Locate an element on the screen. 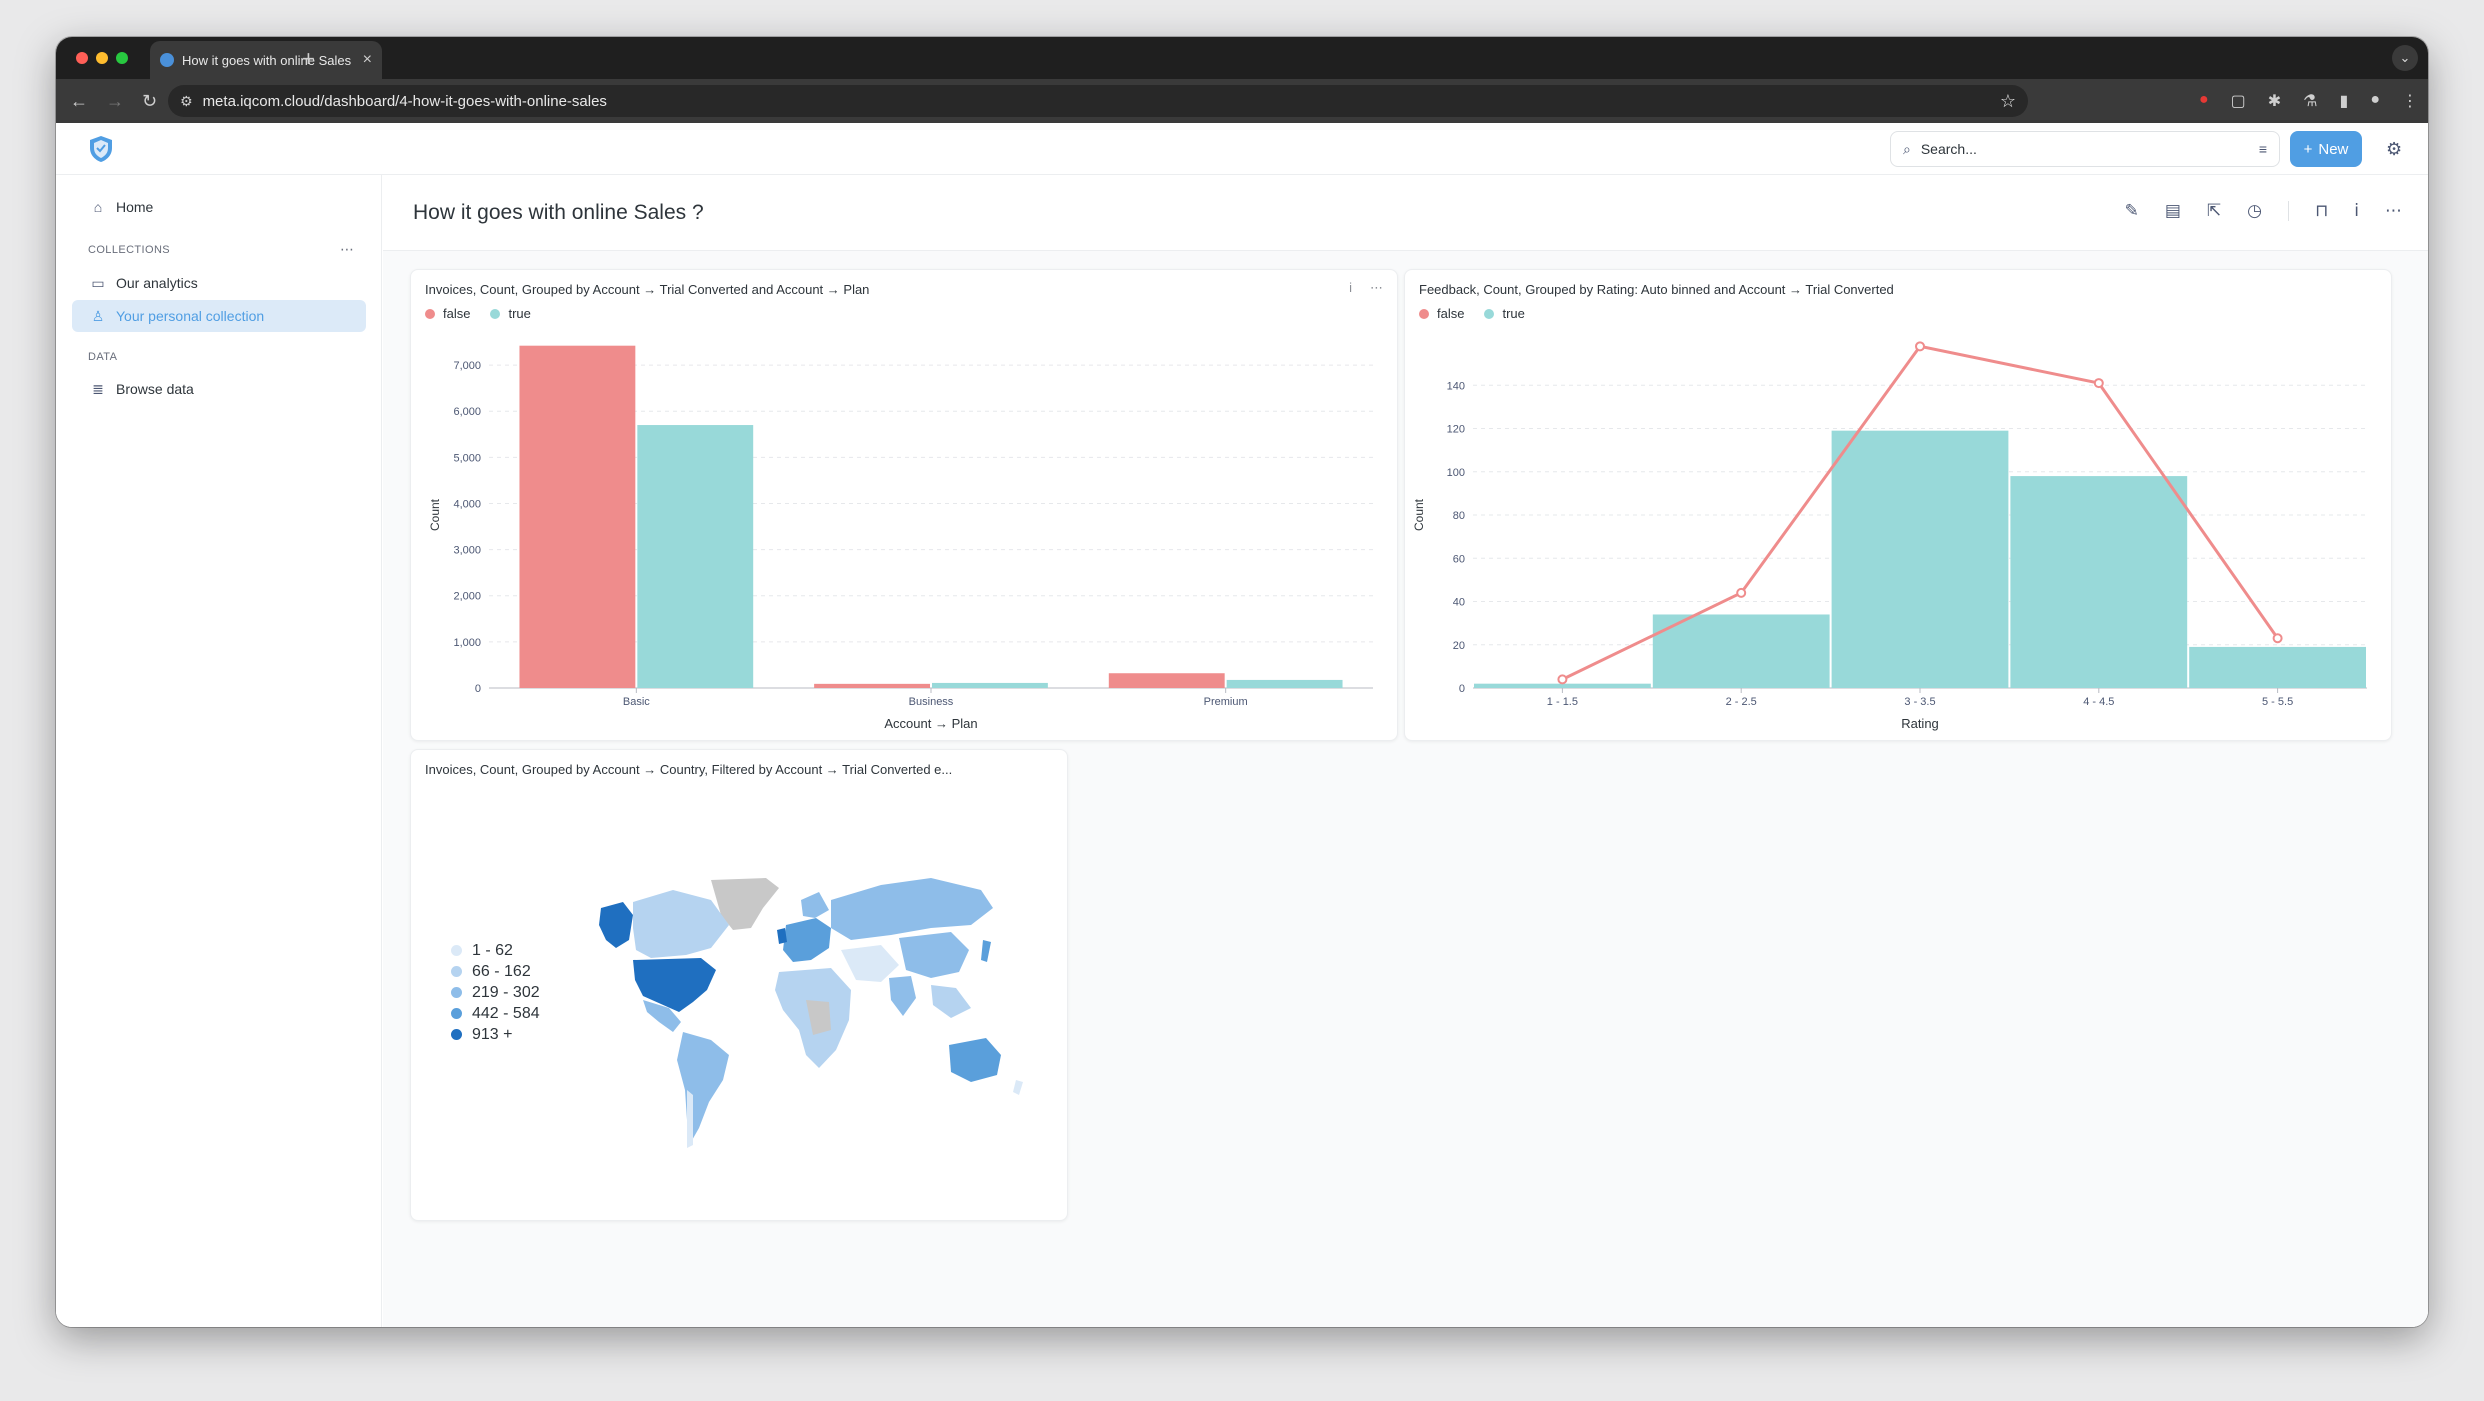 The image size is (2484, 1401). person-icon: ♙ is located at coordinates (98, 315).